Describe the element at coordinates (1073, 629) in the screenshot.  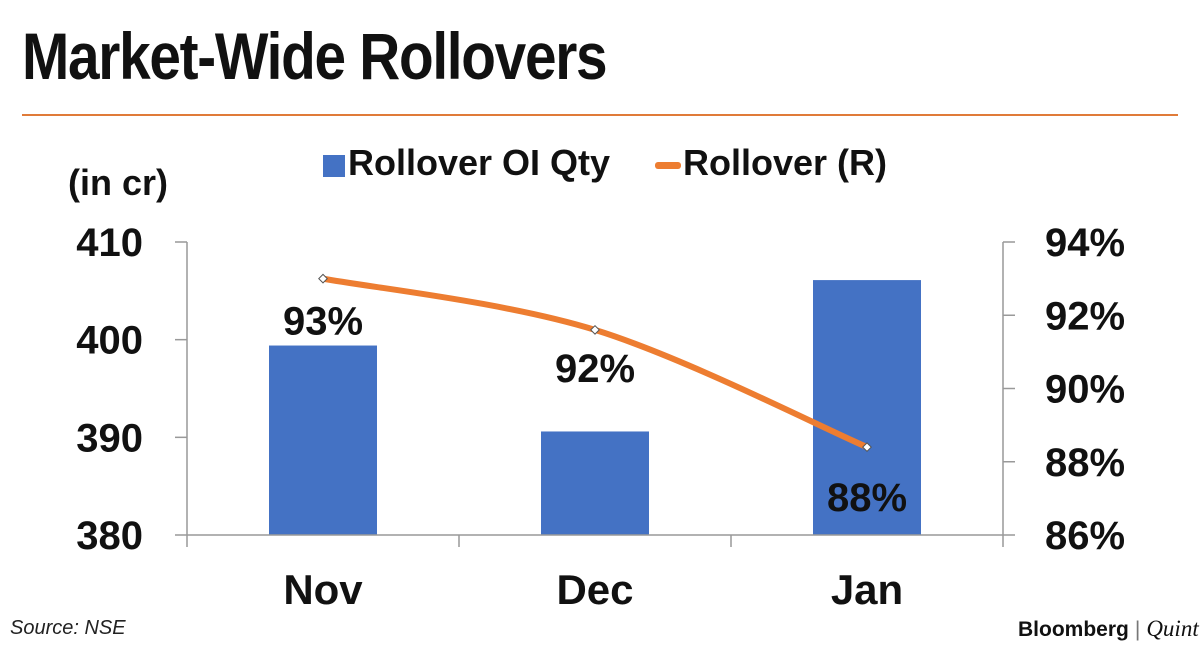
I see `brand-primary: Bloomberg` at that location.